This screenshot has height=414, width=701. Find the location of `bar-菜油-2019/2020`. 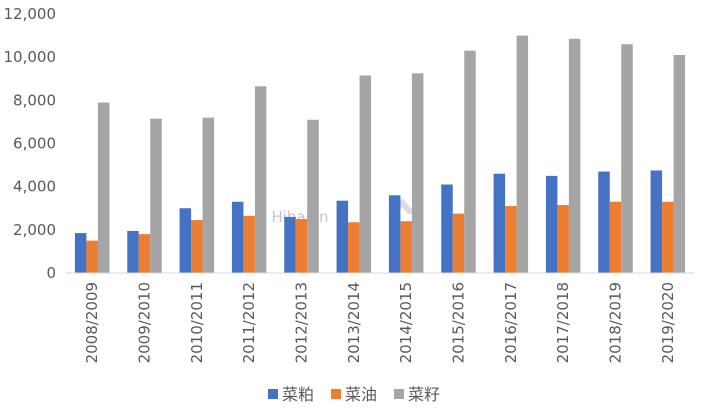

bar-菜油-2019/2020 is located at coordinates (668, 237).